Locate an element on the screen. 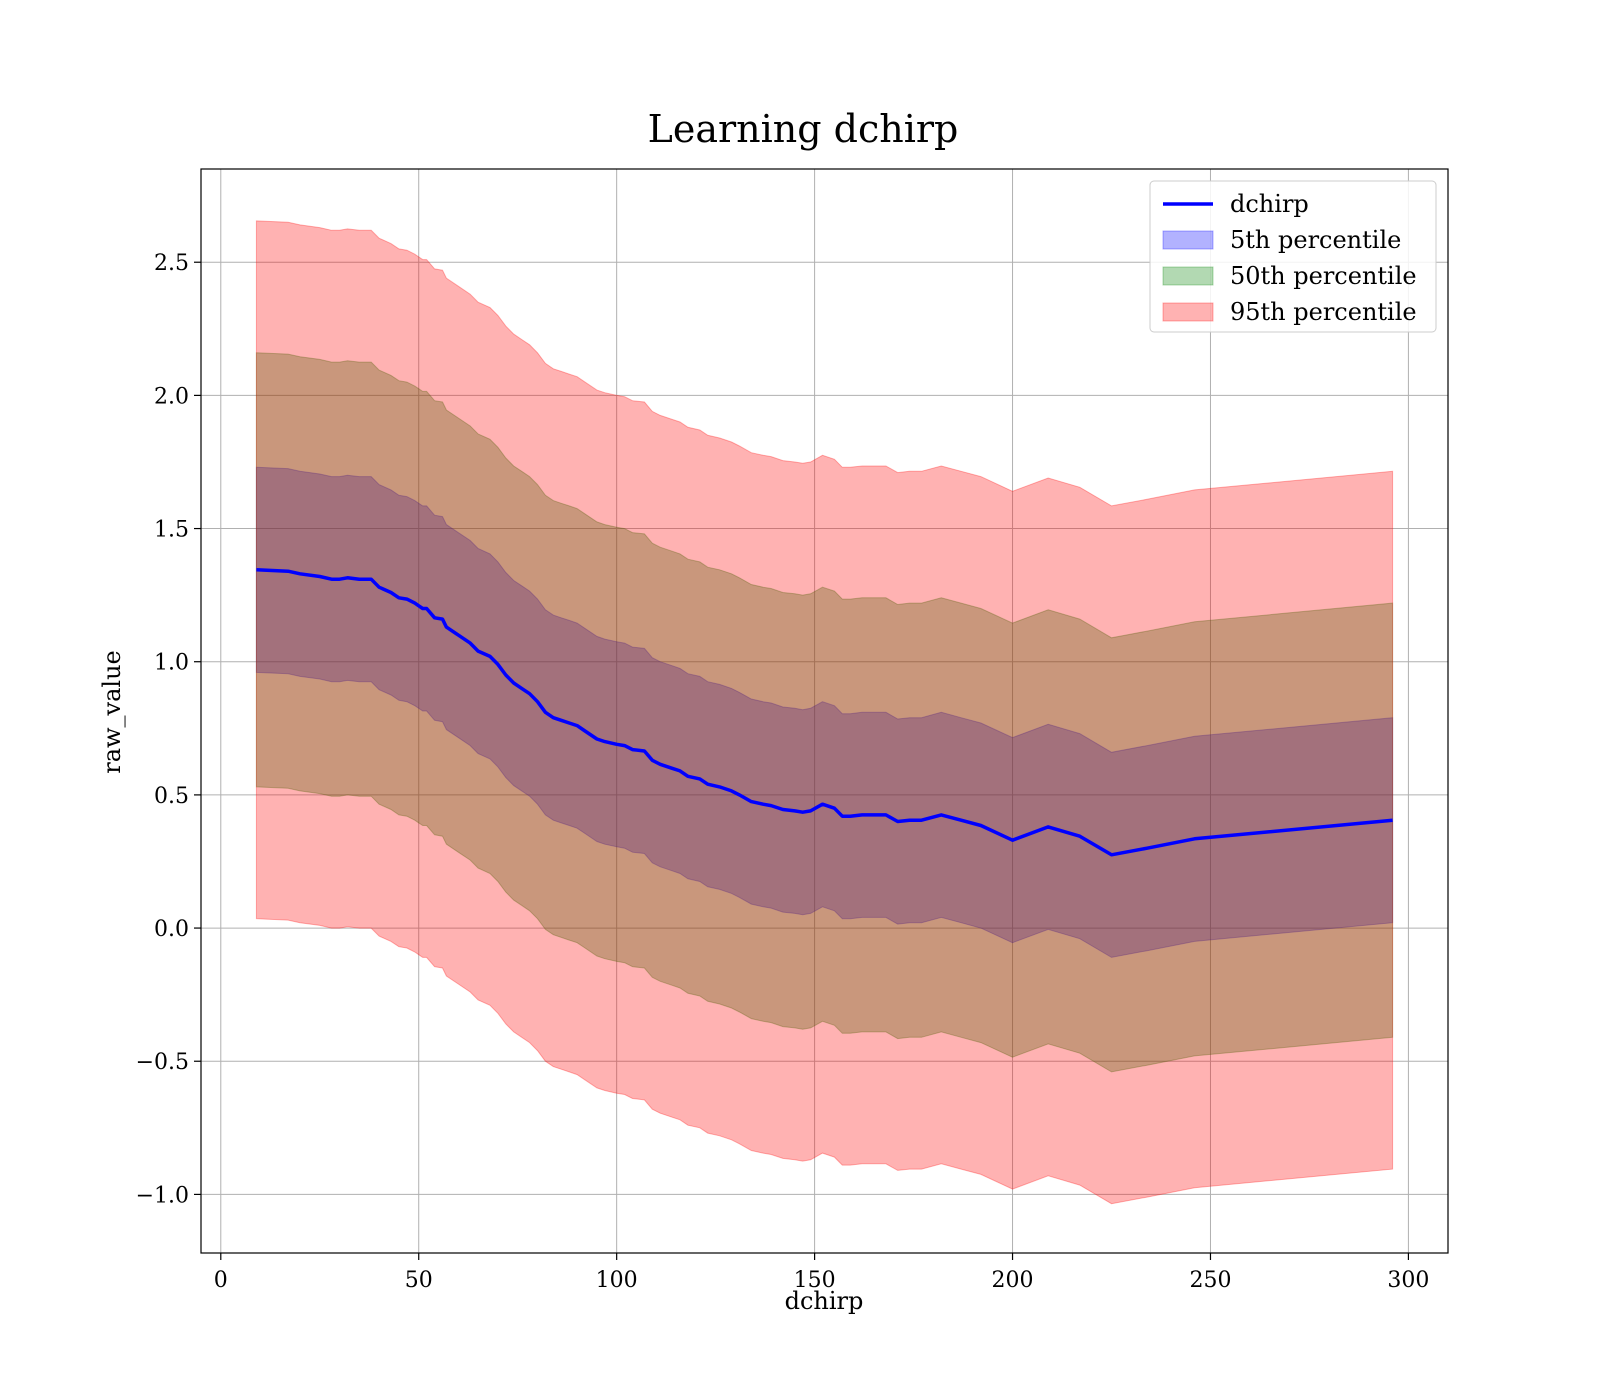 This screenshot has height=1400, width=1600. x-axis-label: dchirp is located at coordinates (824, 1301).